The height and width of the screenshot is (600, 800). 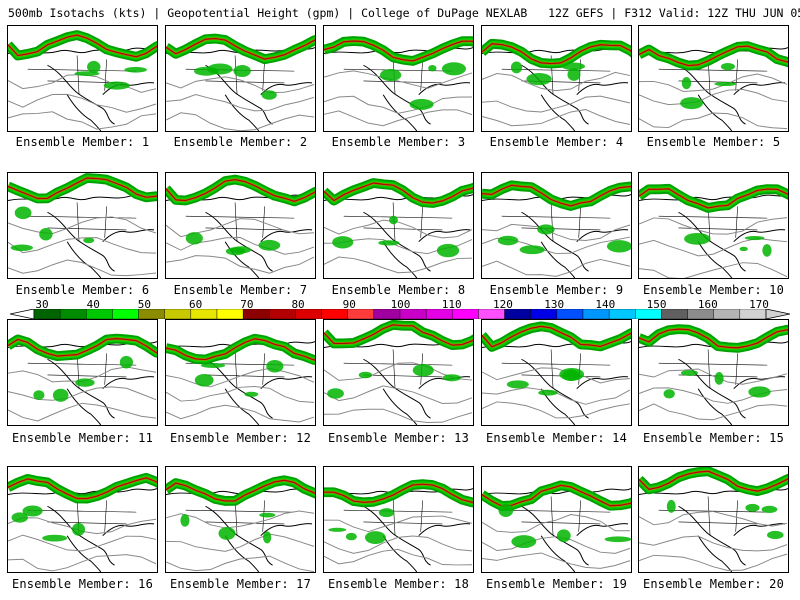 What do you see at coordinates (400, 304) in the screenshot?
I see `legend-tick-label: 100` at bounding box center [400, 304].